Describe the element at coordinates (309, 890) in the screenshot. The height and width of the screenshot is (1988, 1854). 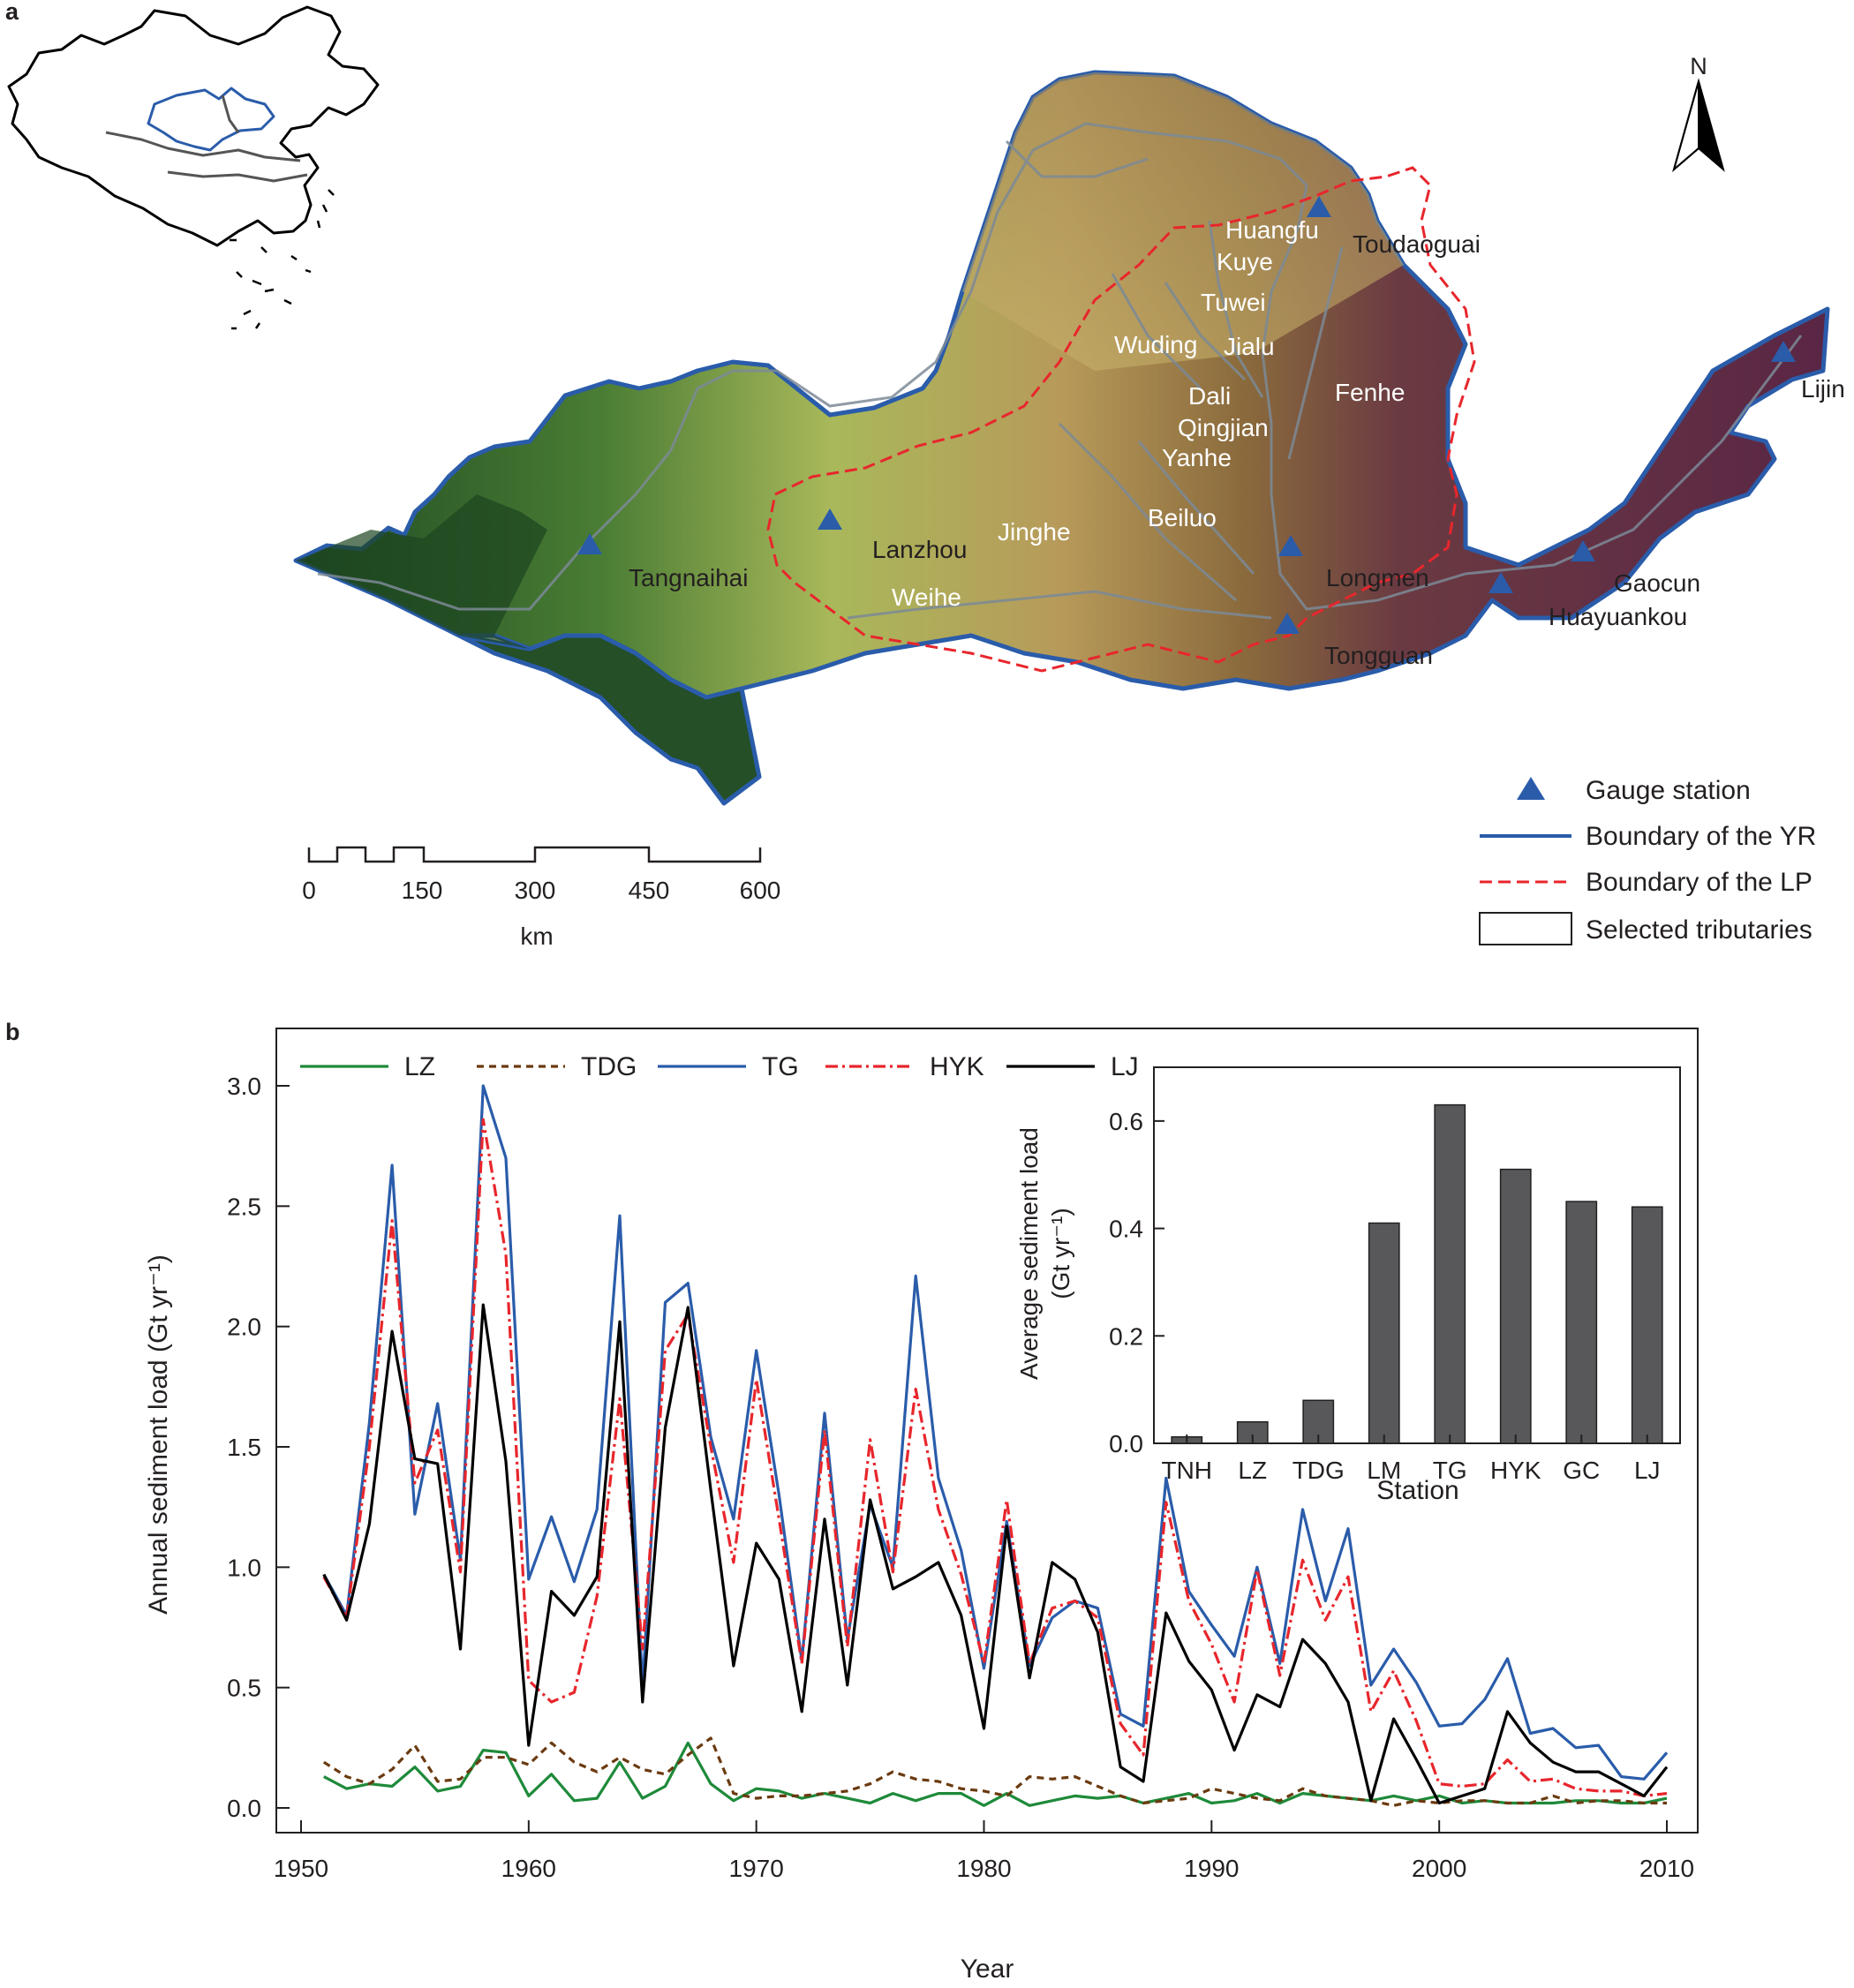
I see `scale-tick-0: 0` at that location.